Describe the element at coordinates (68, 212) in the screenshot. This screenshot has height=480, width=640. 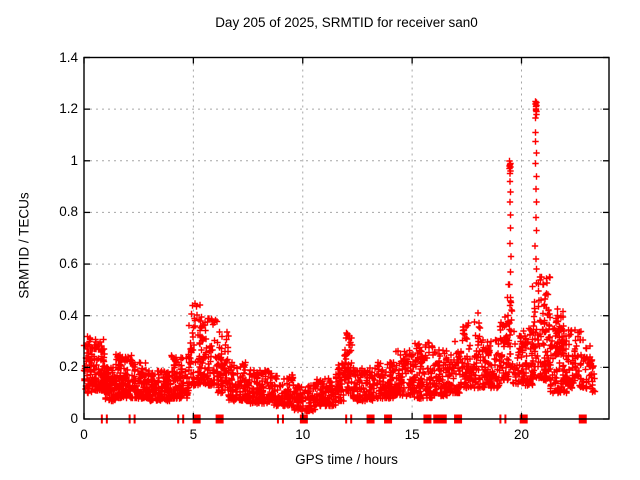
I see `y-tick-label: 0.8` at that location.